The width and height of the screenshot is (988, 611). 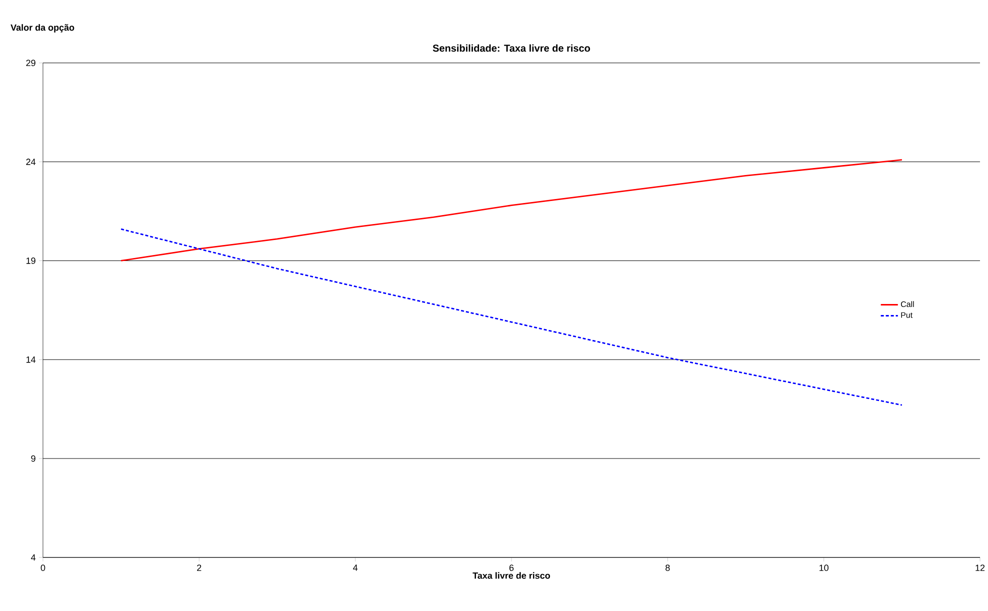 I want to click on y-tick-label: 14, so click(x=31, y=359).